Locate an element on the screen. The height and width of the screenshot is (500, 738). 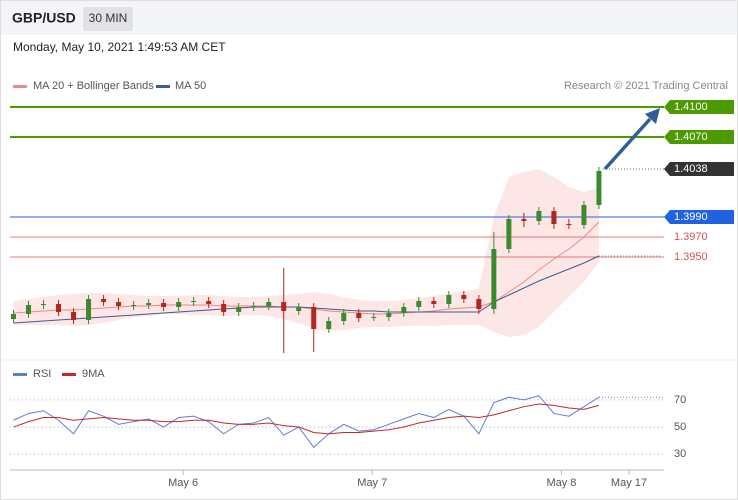
timestamp: Monday, May 10, 2021 1:49:53 AM CET is located at coordinates (119, 47).